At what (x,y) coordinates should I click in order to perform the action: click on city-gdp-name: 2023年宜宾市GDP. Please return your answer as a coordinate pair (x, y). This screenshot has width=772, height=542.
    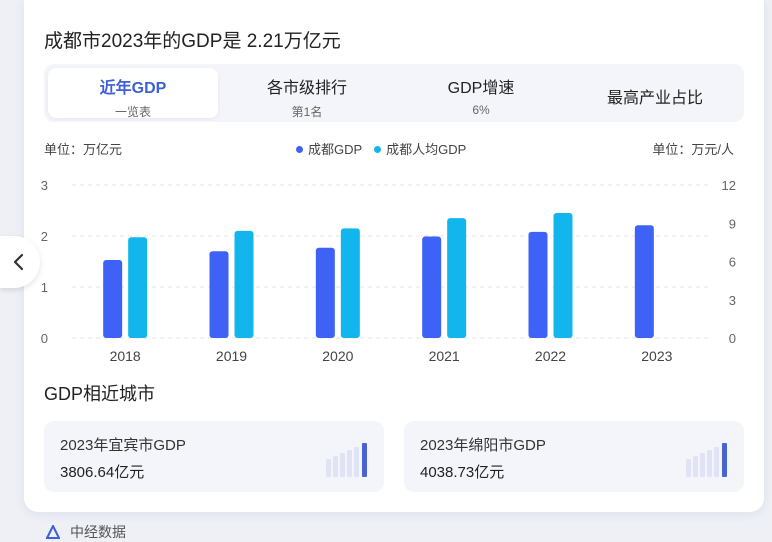
    Looking at the image, I should click on (123, 445).